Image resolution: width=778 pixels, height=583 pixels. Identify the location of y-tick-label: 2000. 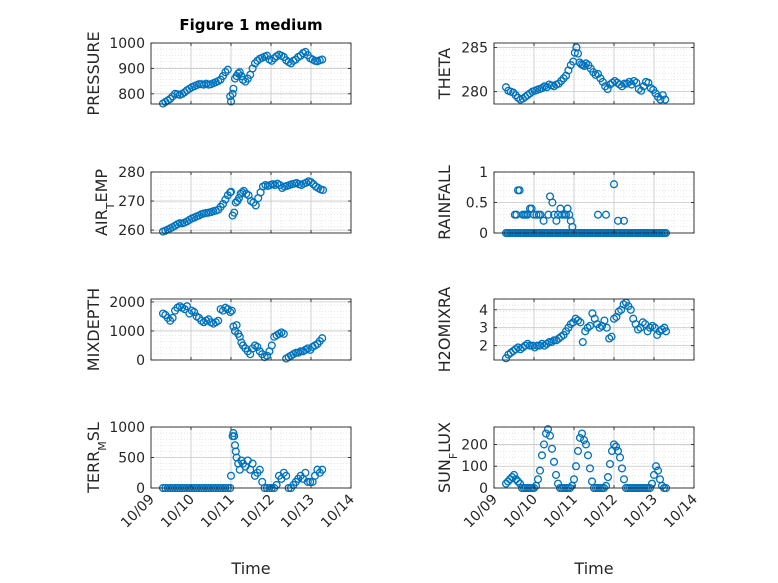
(127, 303).